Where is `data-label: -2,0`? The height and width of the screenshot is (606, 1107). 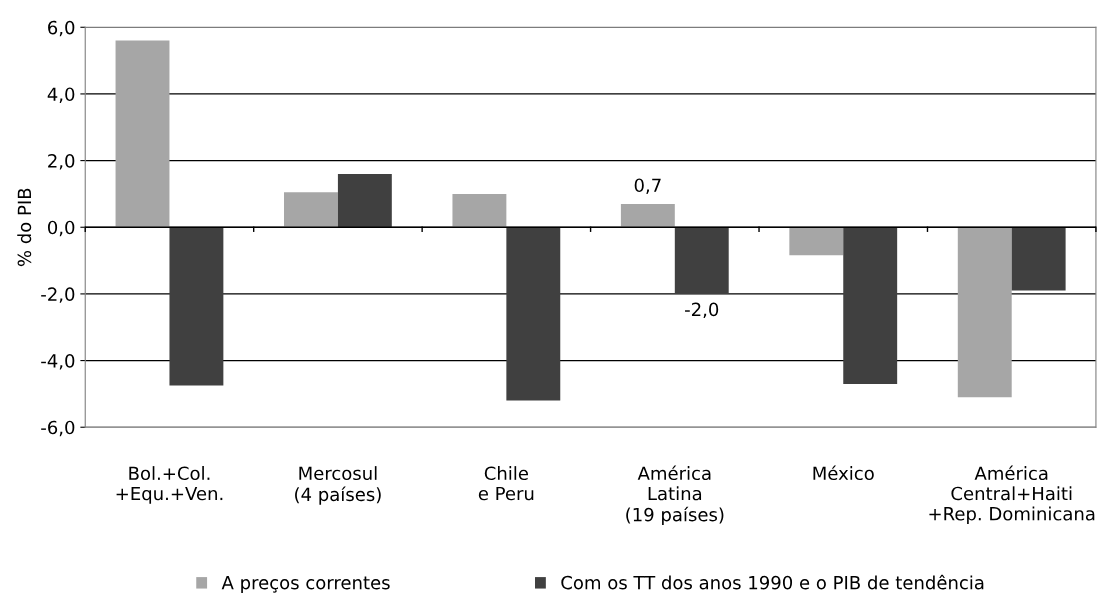 data-label: -2,0 is located at coordinates (702, 310).